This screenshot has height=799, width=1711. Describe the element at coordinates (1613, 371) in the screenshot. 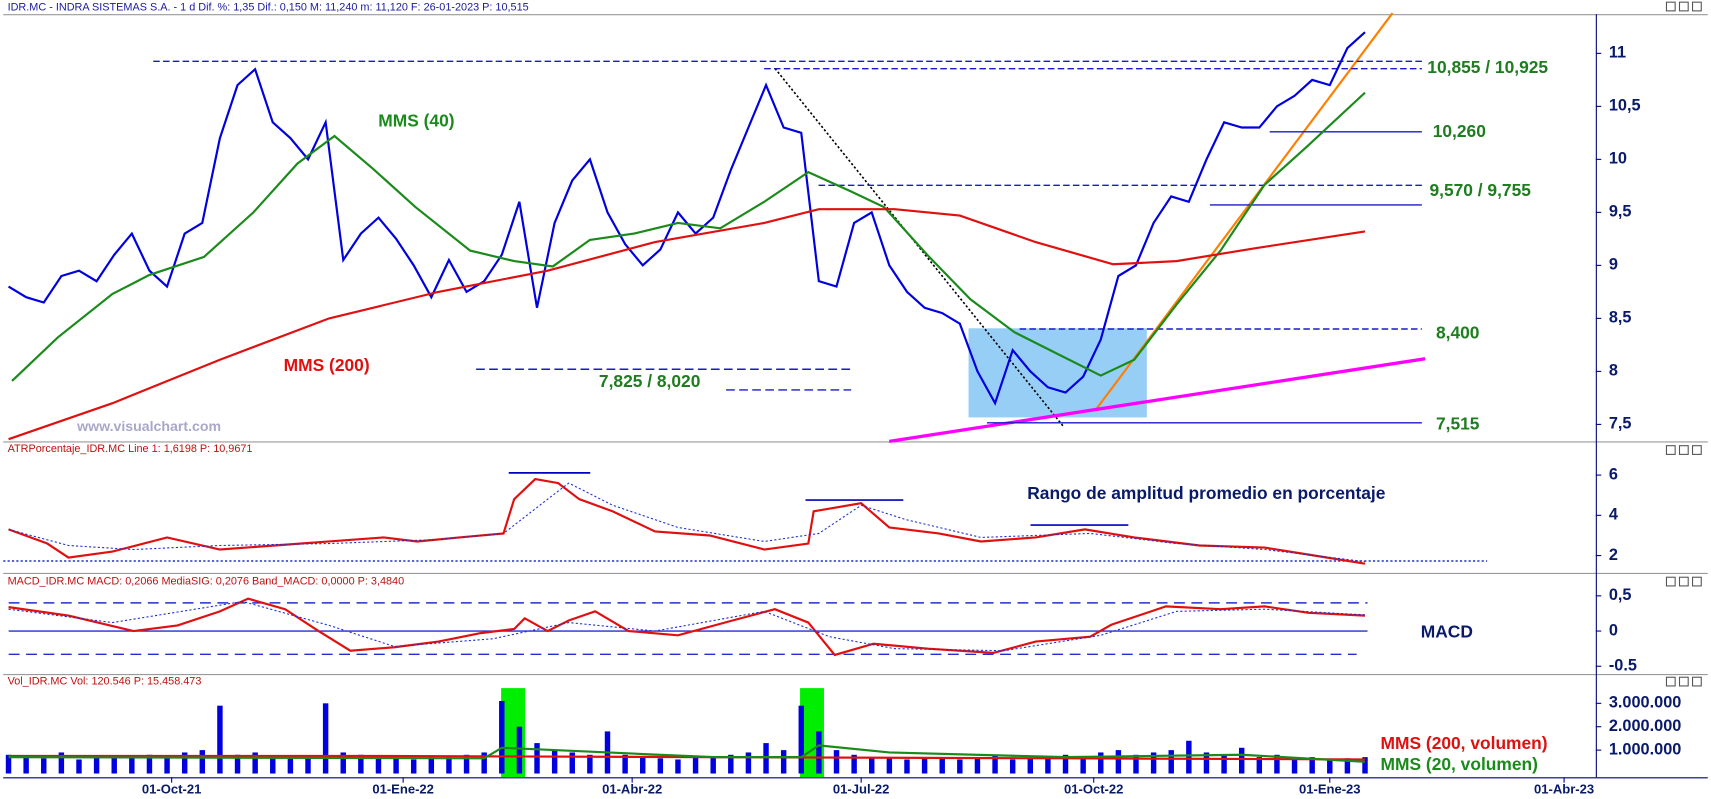

I see `y-tick-label: 8` at that location.